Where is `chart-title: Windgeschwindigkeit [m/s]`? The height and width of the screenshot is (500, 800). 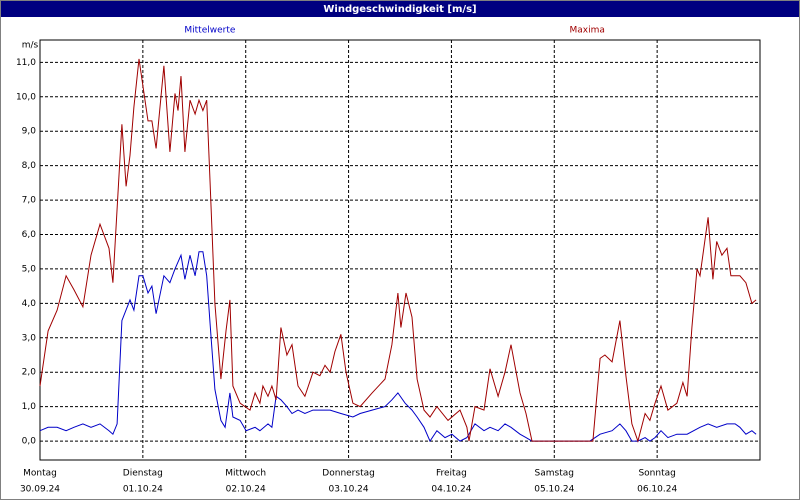
chart-title: Windgeschwindigkeit [m/s] is located at coordinates (399, 9).